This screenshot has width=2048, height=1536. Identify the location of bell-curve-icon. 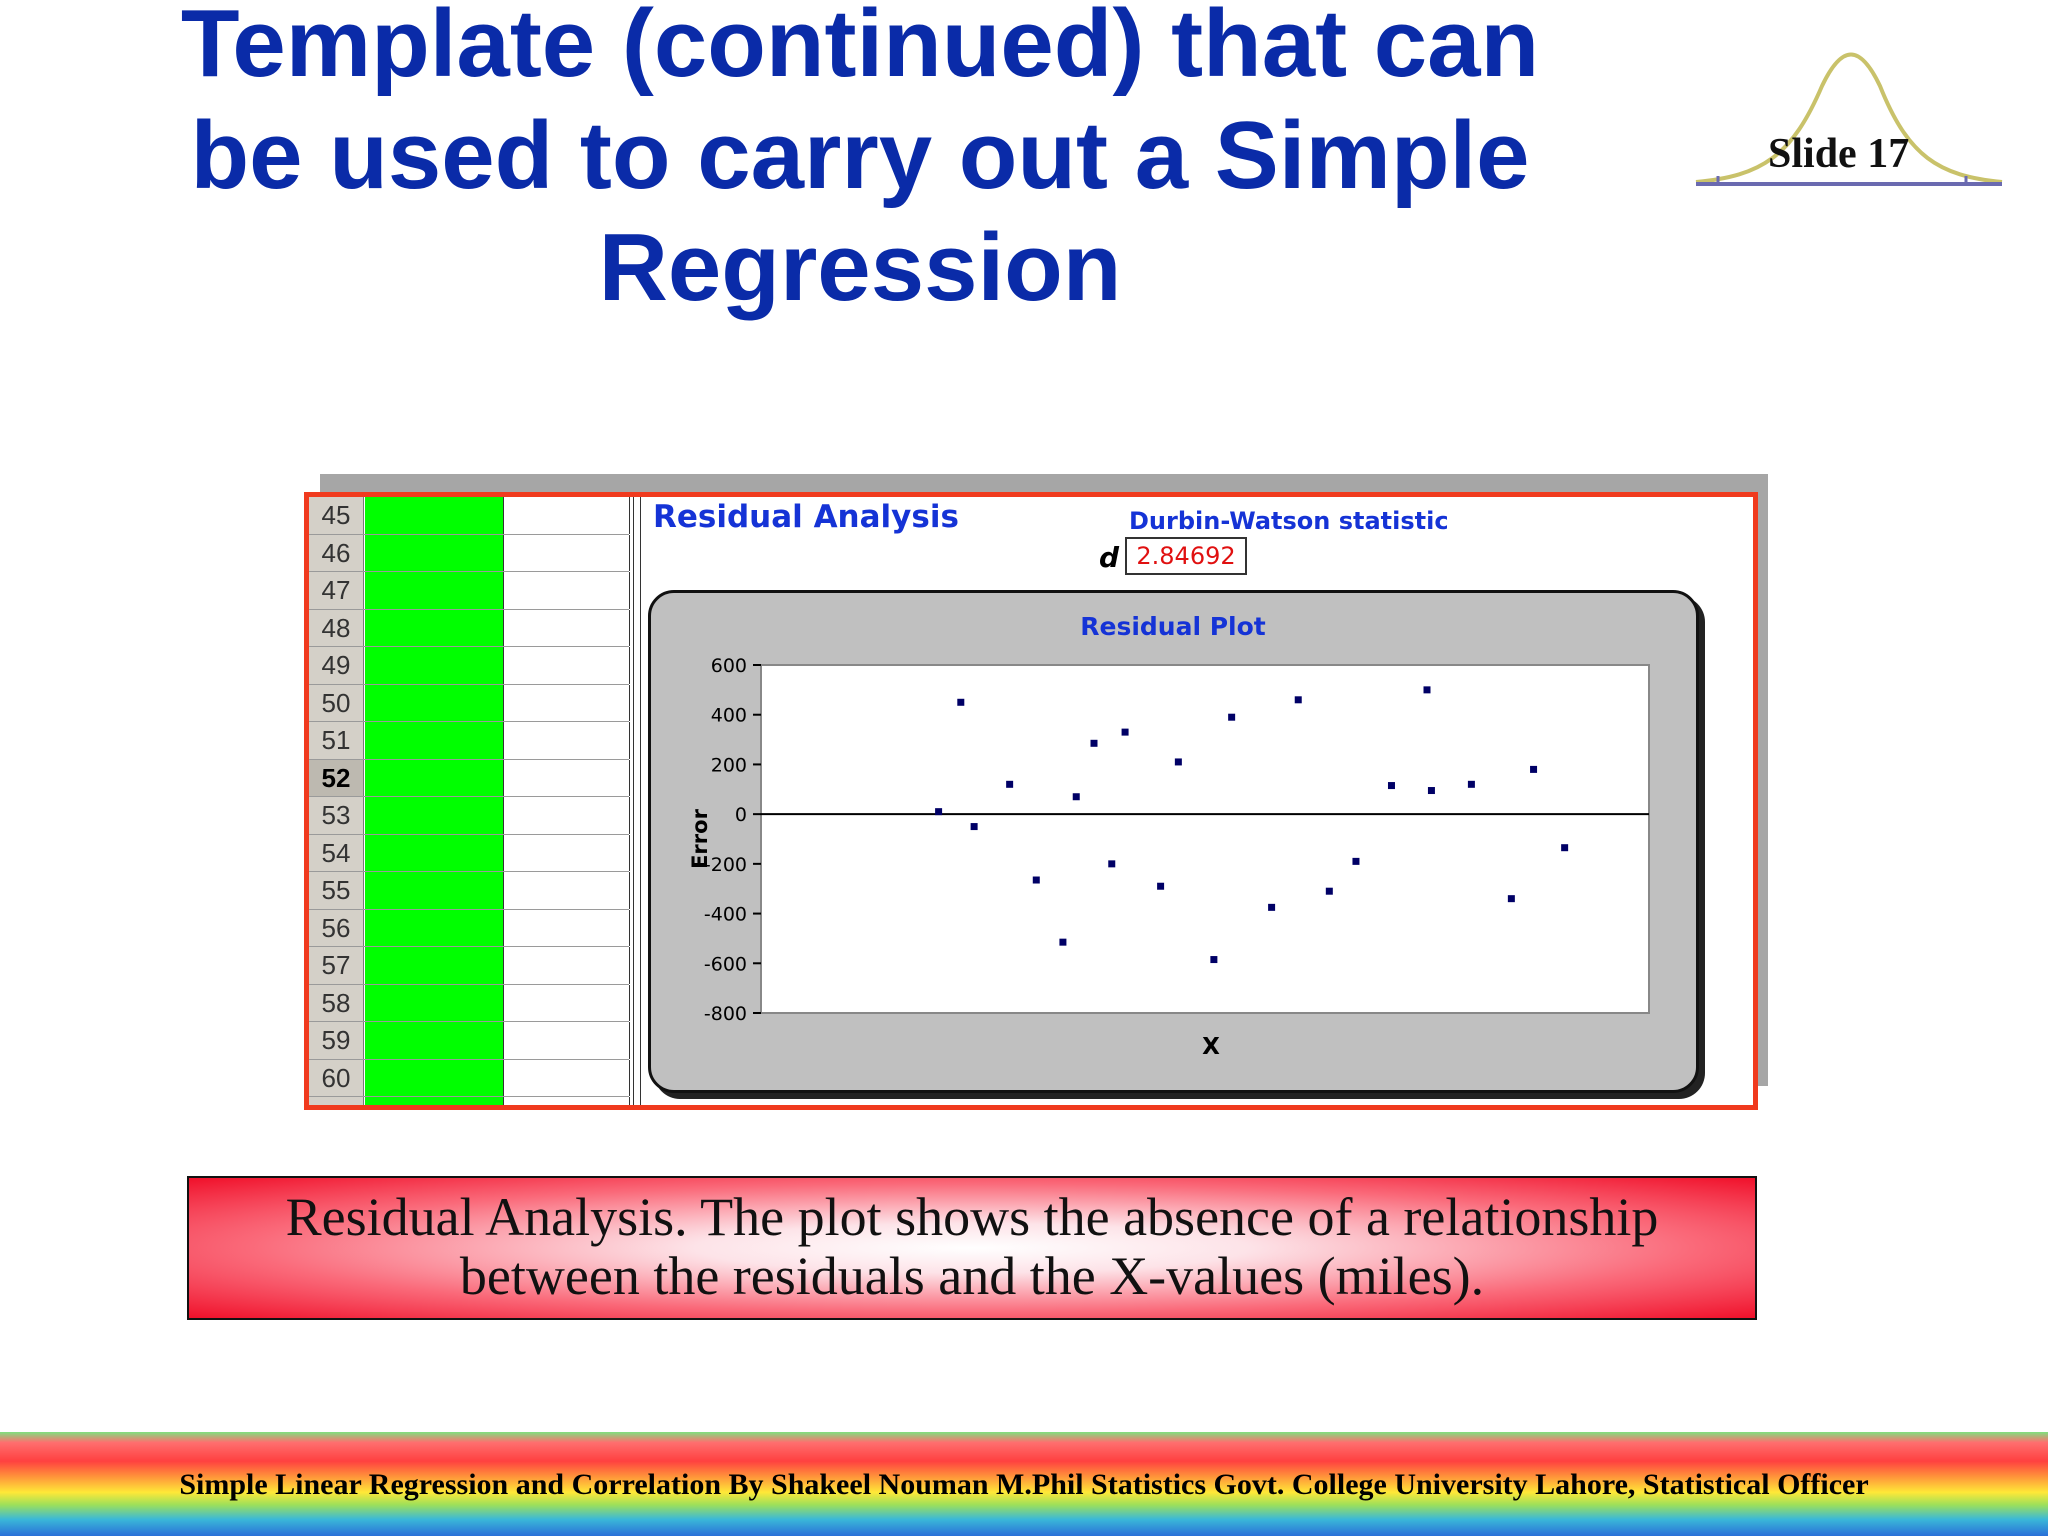
(1849, 119).